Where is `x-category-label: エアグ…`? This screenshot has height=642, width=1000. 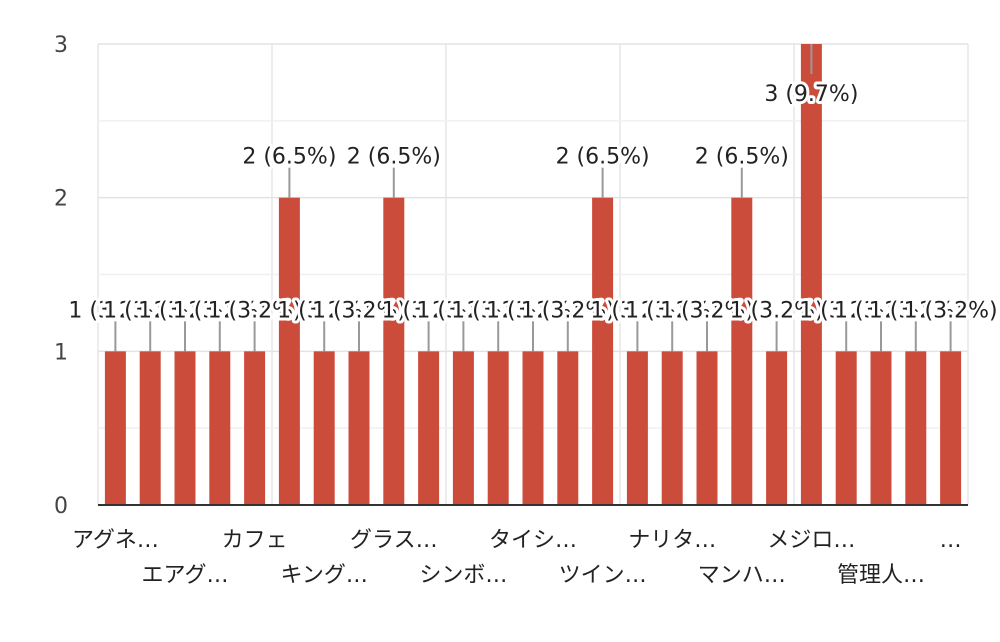 x-category-label: エアグ… is located at coordinates (185, 575).